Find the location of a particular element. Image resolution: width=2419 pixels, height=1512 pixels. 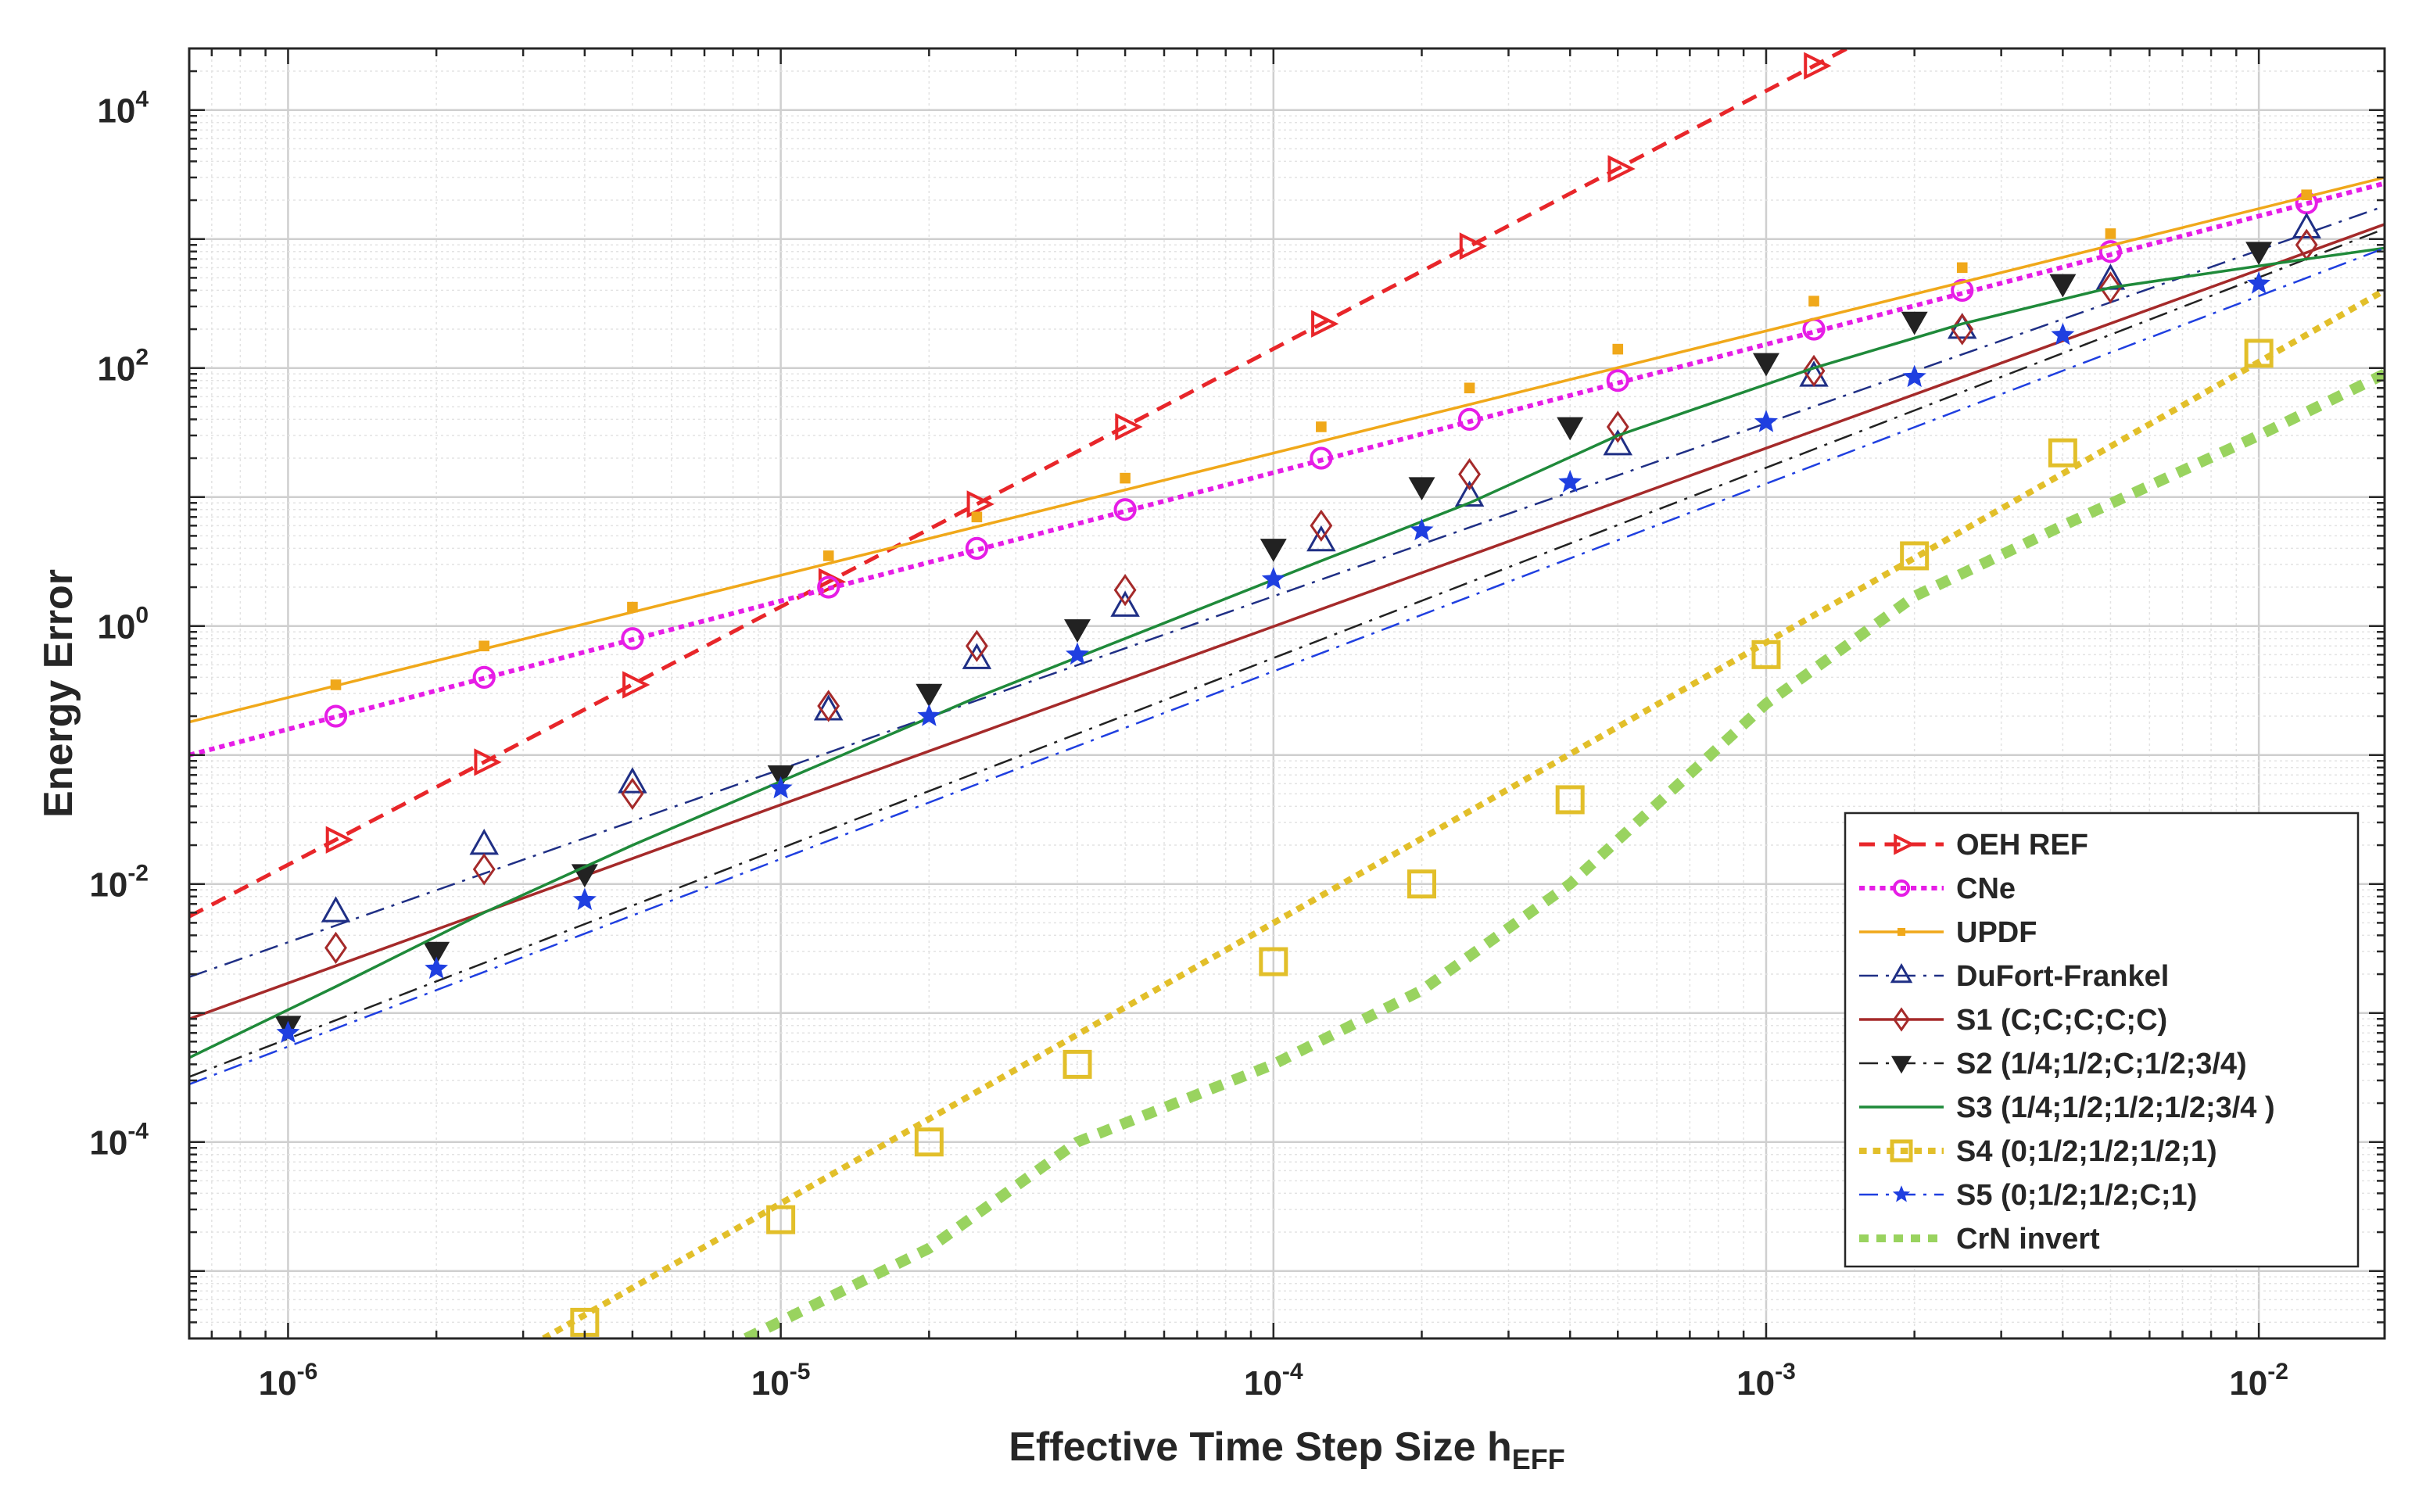

legend-label: S5 (0;1/2;1/2;C;1) is located at coordinates (2076, 1195).